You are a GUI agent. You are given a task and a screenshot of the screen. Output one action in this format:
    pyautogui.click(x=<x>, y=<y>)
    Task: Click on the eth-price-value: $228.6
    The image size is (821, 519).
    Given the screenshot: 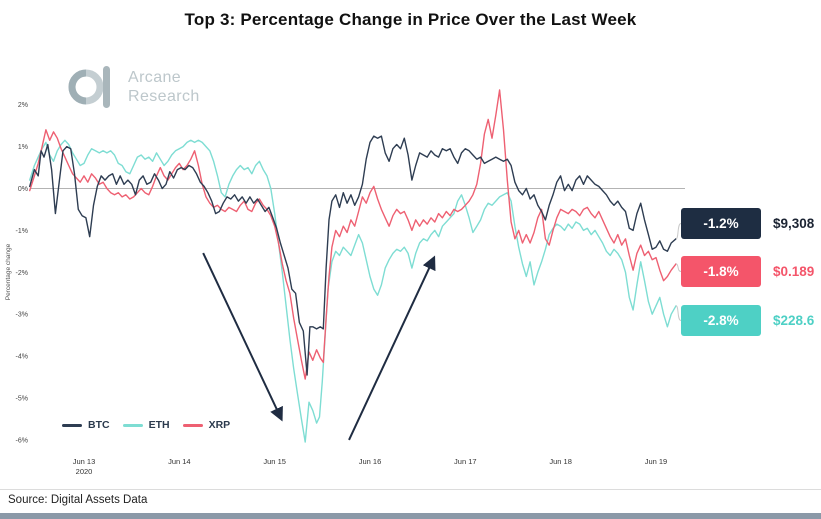 What is the action you would take?
    pyautogui.click(x=794, y=320)
    